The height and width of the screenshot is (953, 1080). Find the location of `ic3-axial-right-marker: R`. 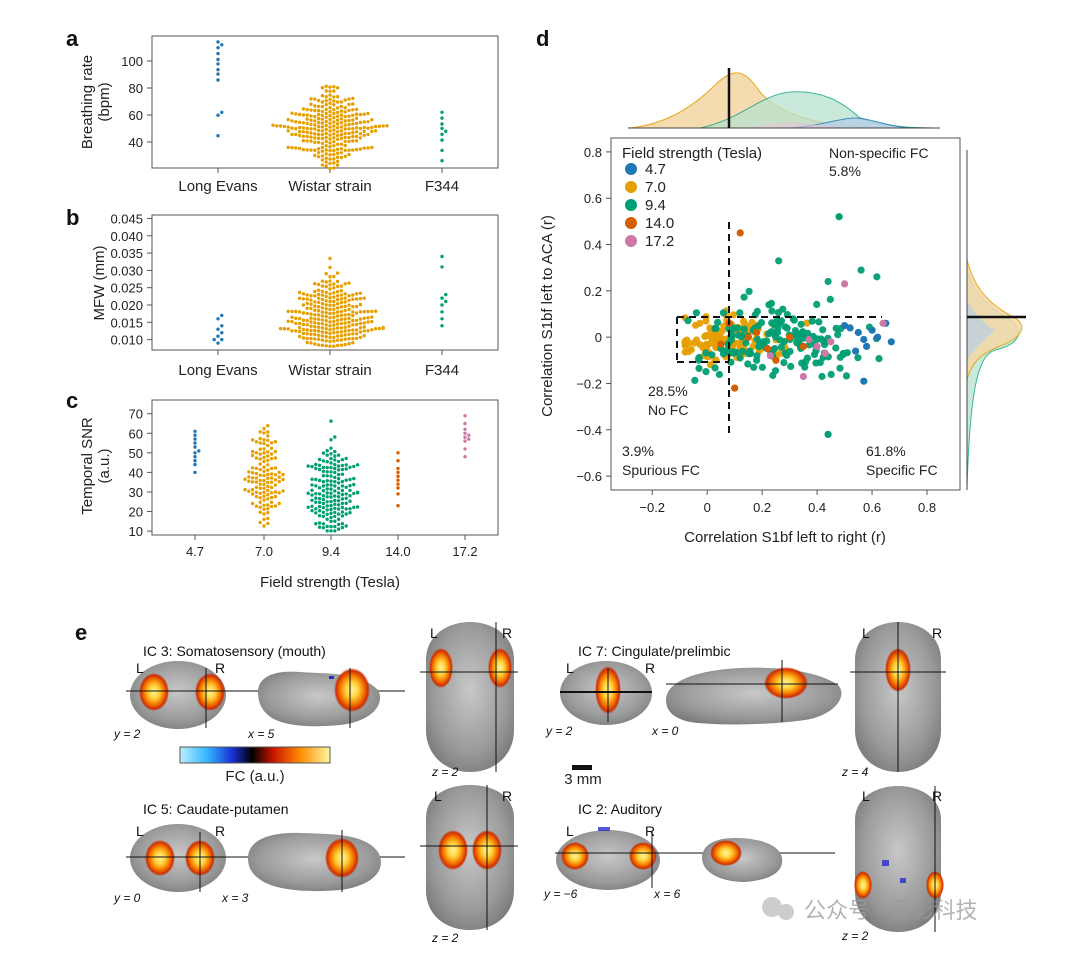

ic3-axial-right-marker: R is located at coordinates (507, 633).